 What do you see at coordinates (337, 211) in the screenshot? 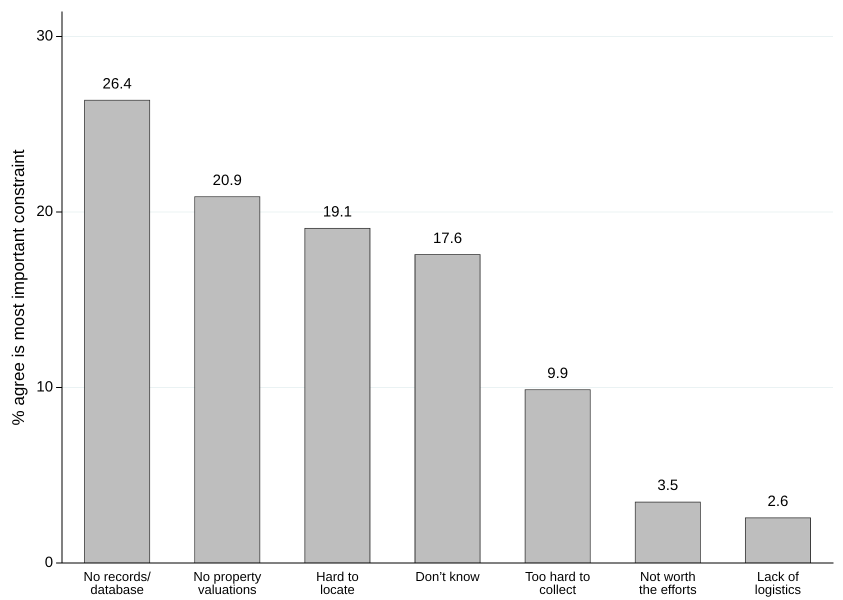
I see `data-label: 19.1` at bounding box center [337, 211].